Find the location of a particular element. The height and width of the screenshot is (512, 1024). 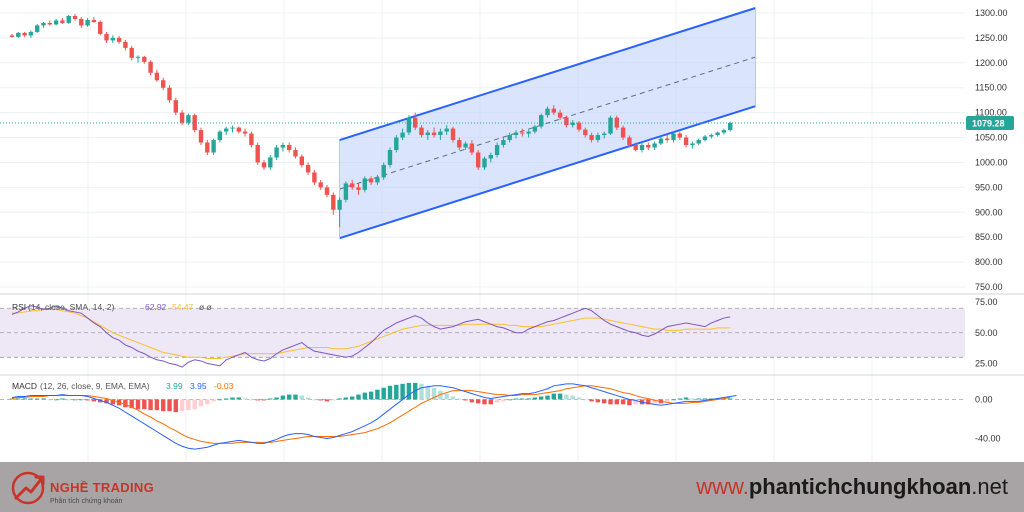

rsi-ma-line is located at coordinates (371, 334).